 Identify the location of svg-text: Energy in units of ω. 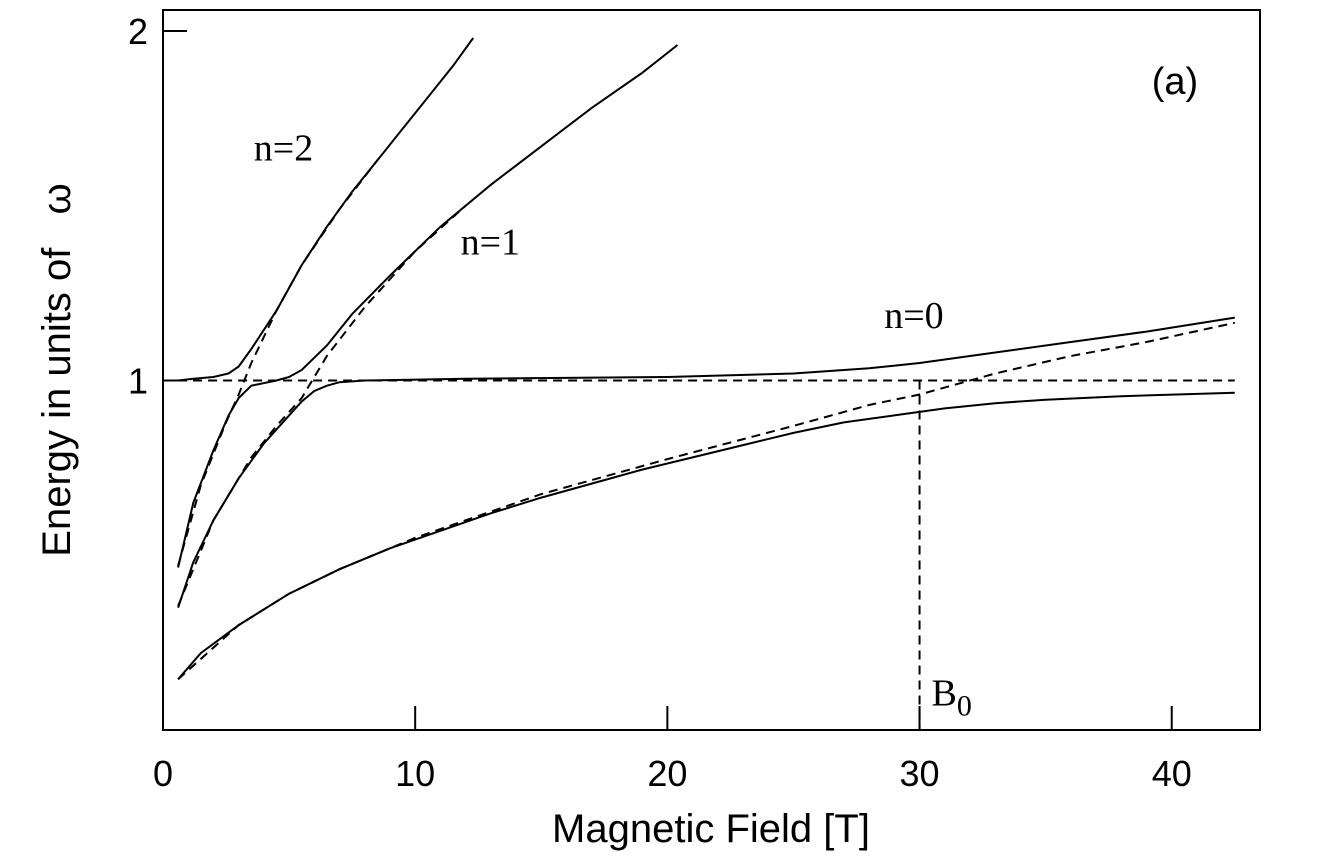
(57, 369).